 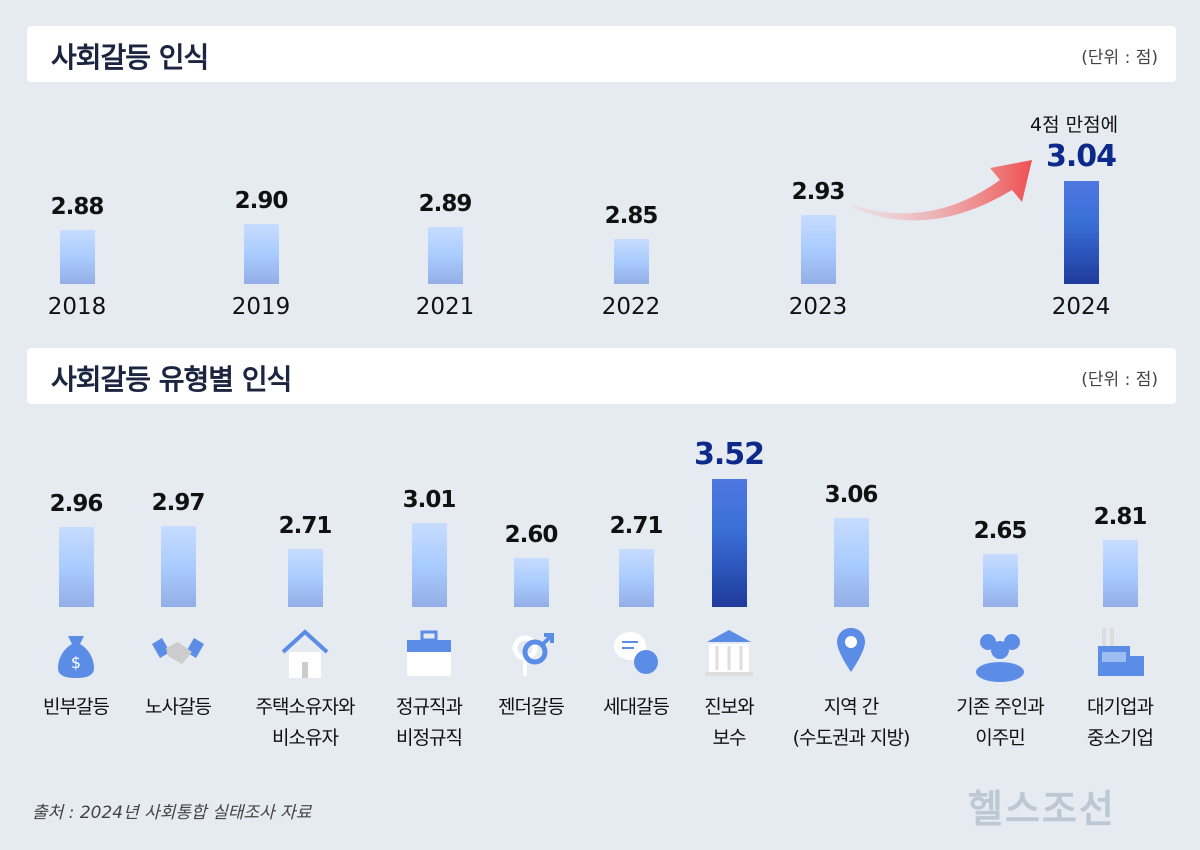 I want to click on bar-2019, so click(x=261, y=254).